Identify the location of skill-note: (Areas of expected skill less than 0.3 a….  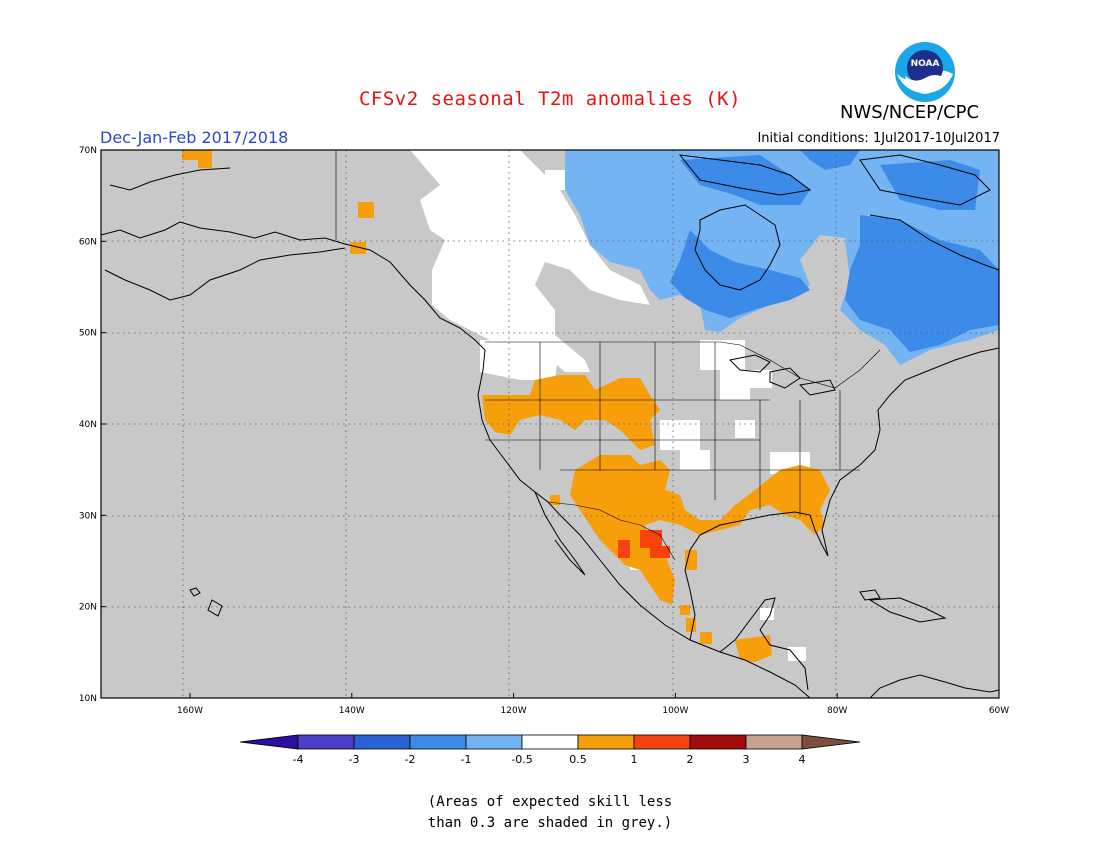
(550, 813).